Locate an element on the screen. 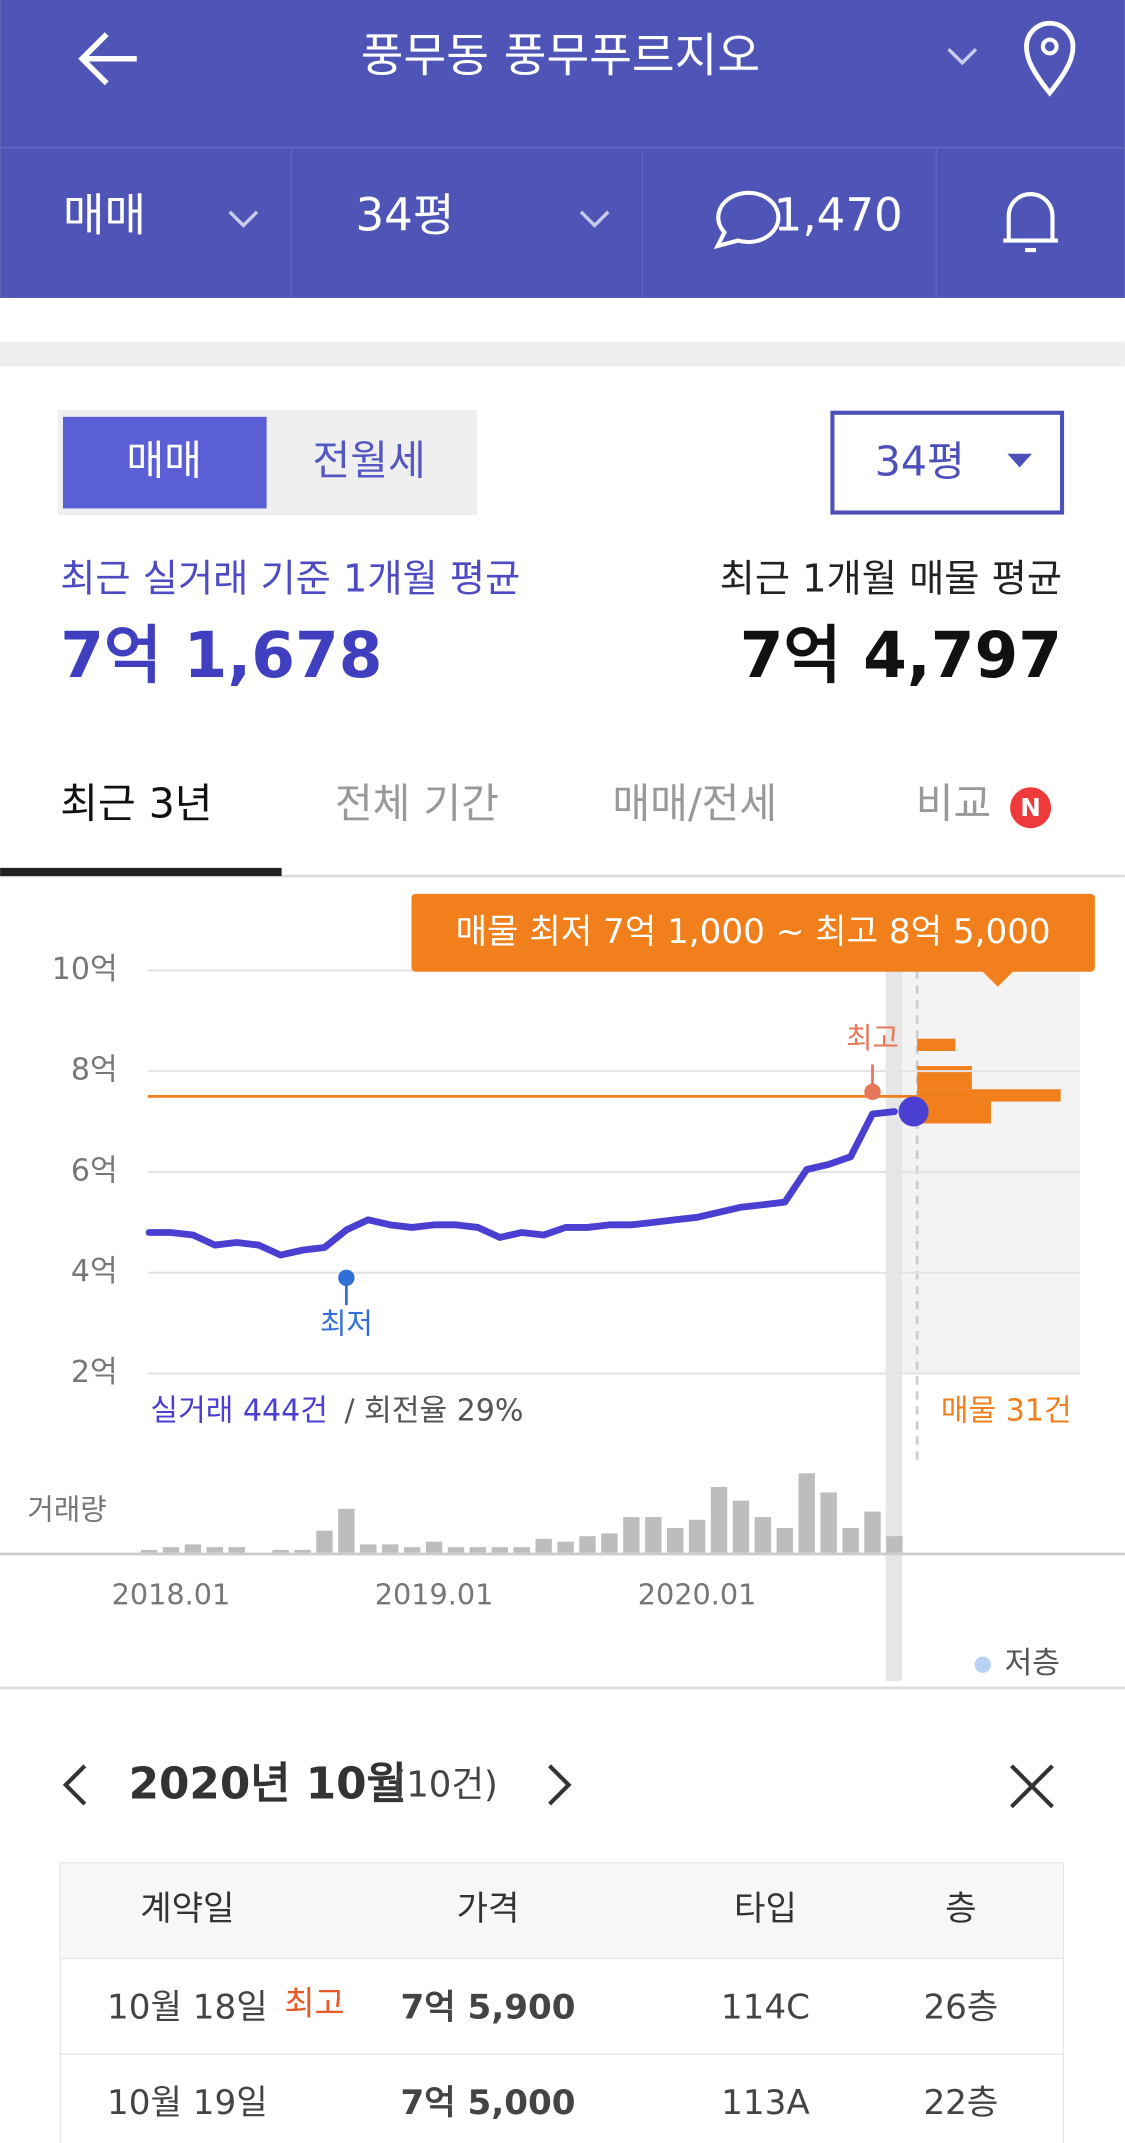  selected-month-band is located at coordinates (894, 1326).